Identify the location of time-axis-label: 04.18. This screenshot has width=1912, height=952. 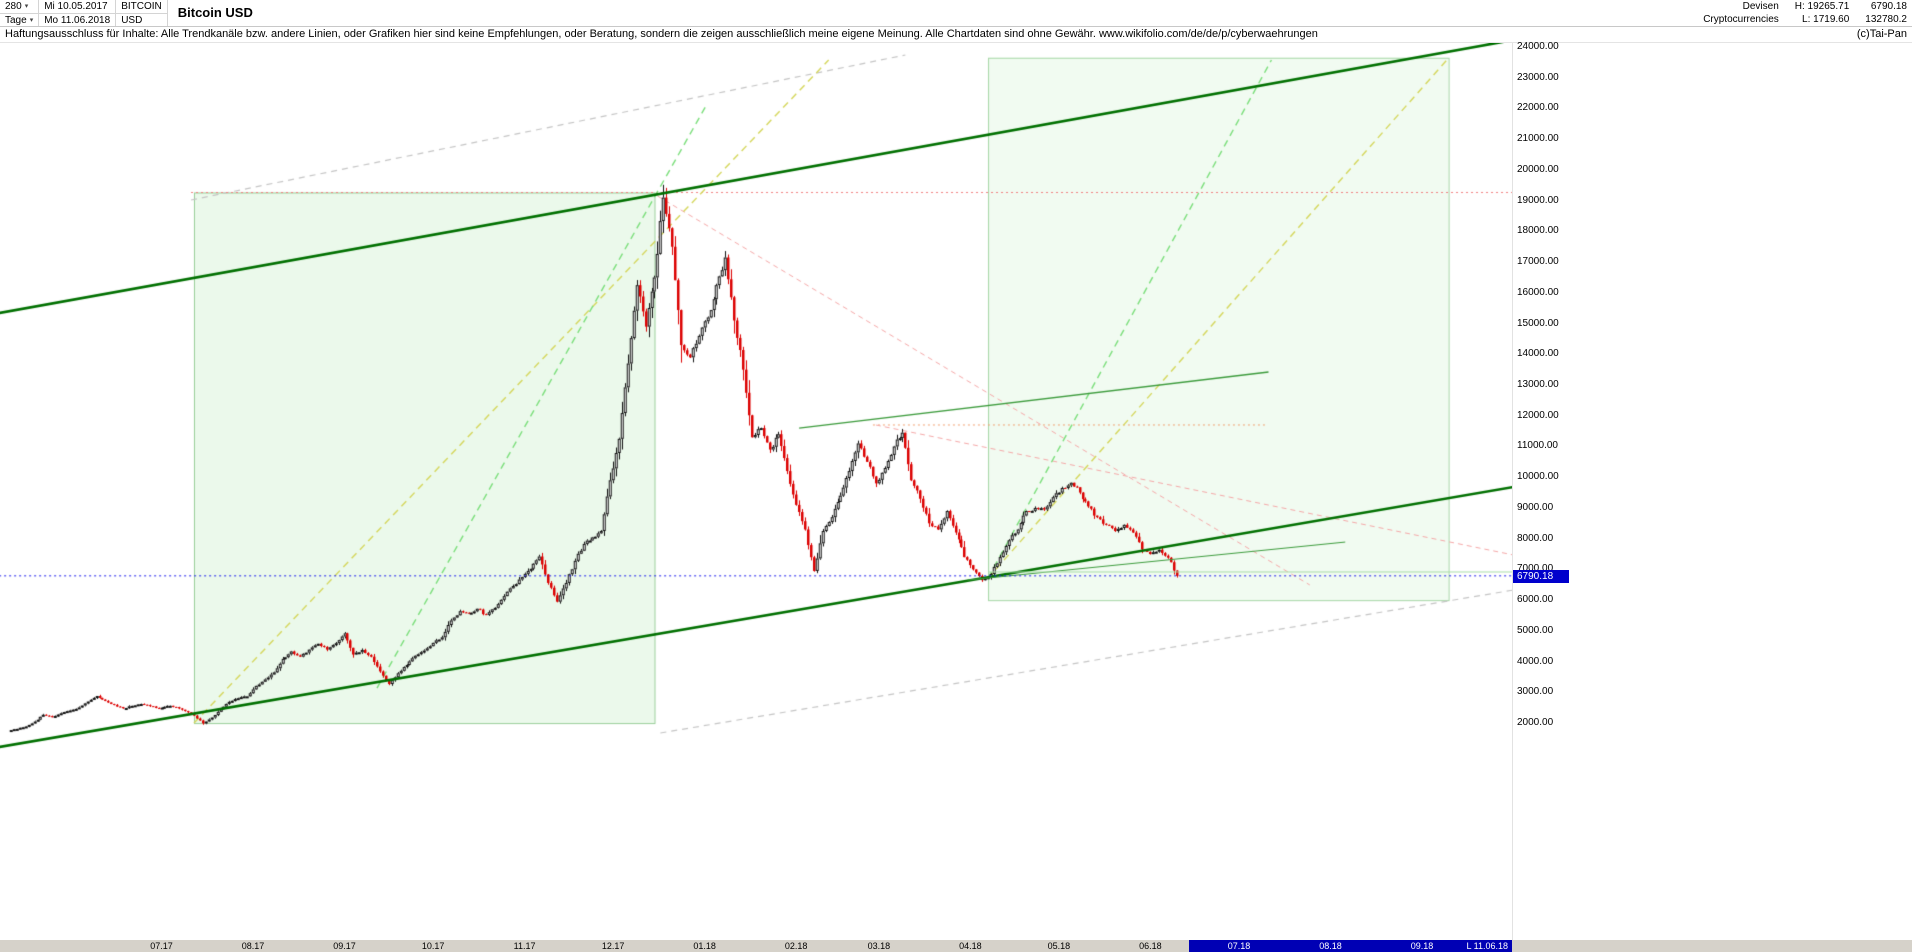
(970, 946).